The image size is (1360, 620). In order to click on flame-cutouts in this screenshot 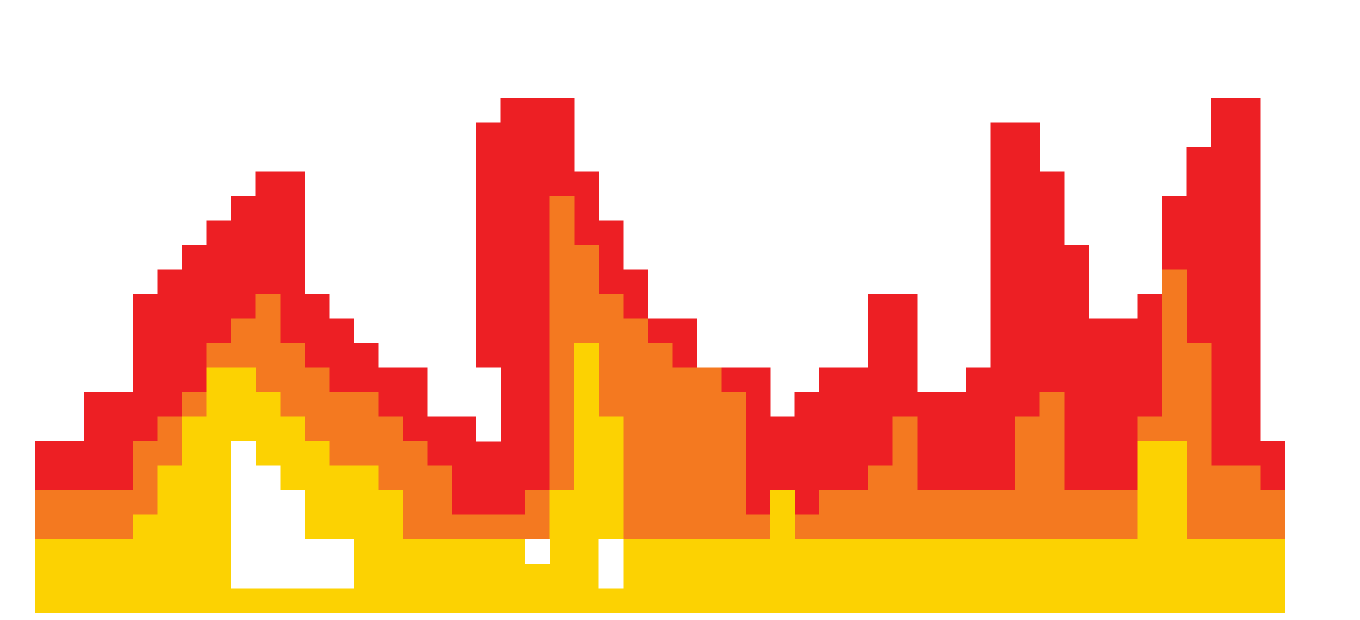, I will do `click(427, 478)`.